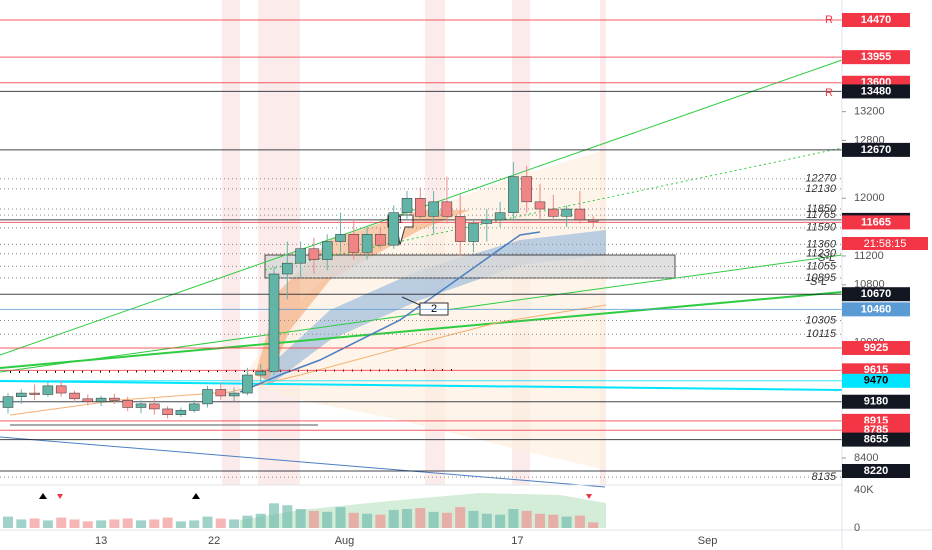 This screenshot has width=932, height=550. Describe the element at coordinates (821, 209) in the screenshot. I see `level-label: 11850` at that location.